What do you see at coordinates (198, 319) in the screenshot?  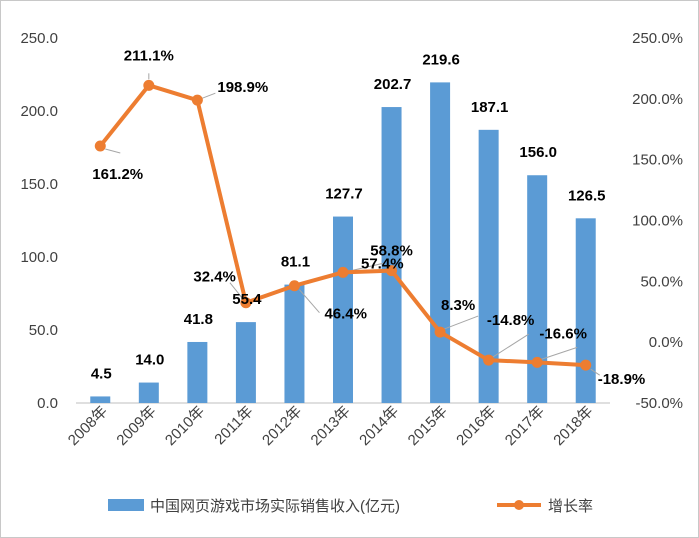 I see `bar-data-label: 41.8` at bounding box center [198, 319].